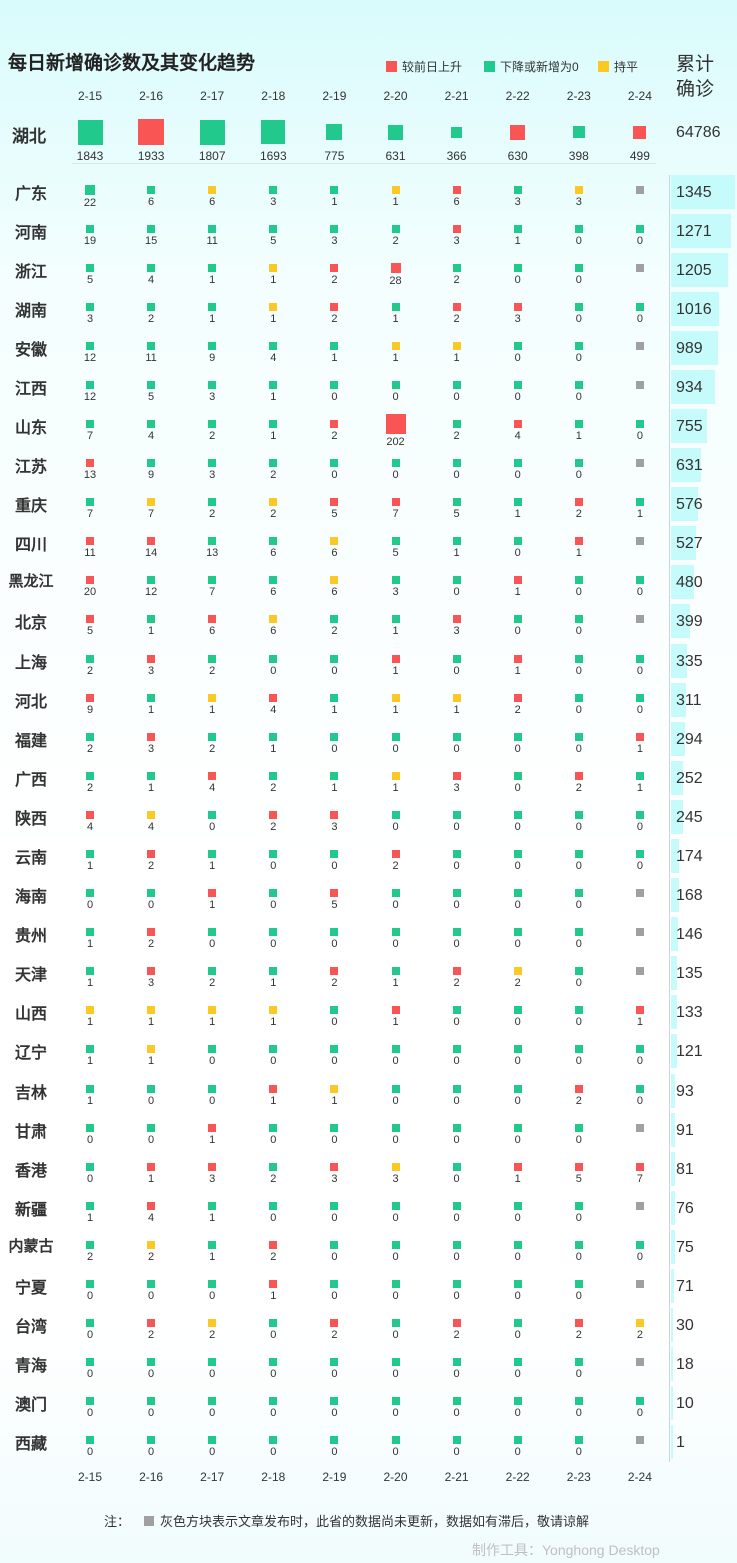  What do you see at coordinates (30, 1289) in the screenshot?
I see `province-label: 宁夏` at bounding box center [30, 1289].